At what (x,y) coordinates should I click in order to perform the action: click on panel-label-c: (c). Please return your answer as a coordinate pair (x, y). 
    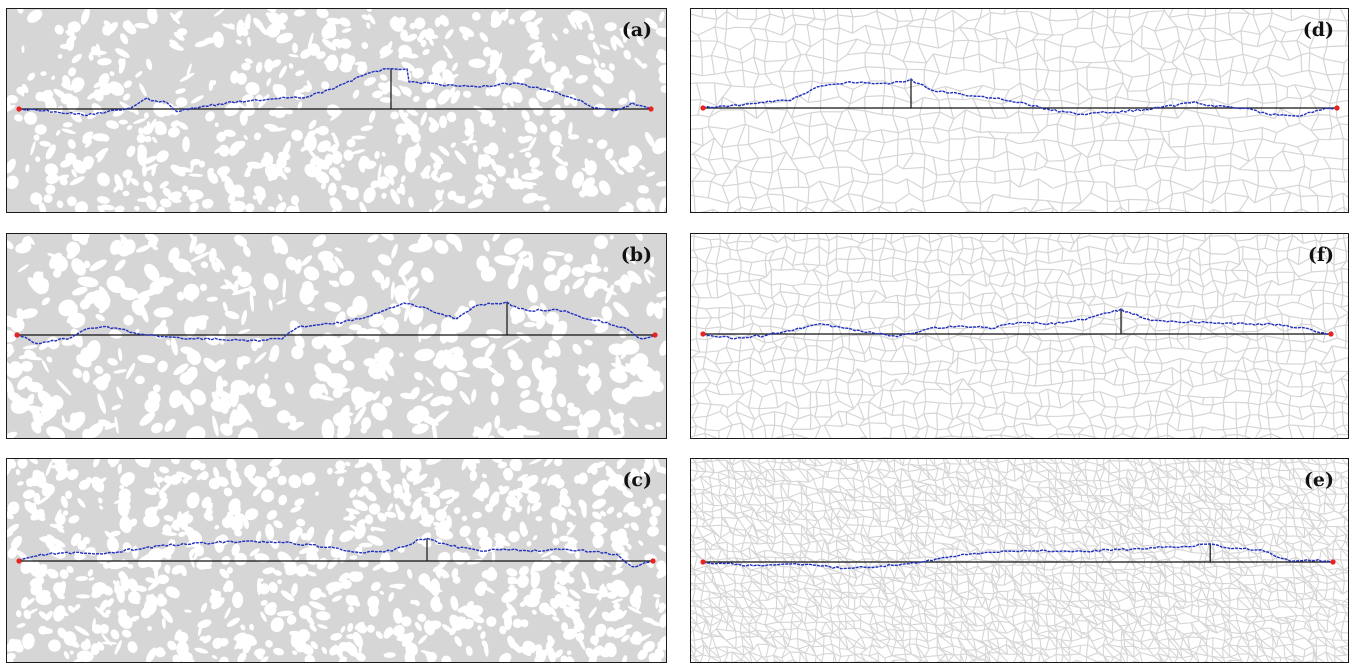
    Looking at the image, I should click on (637, 480).